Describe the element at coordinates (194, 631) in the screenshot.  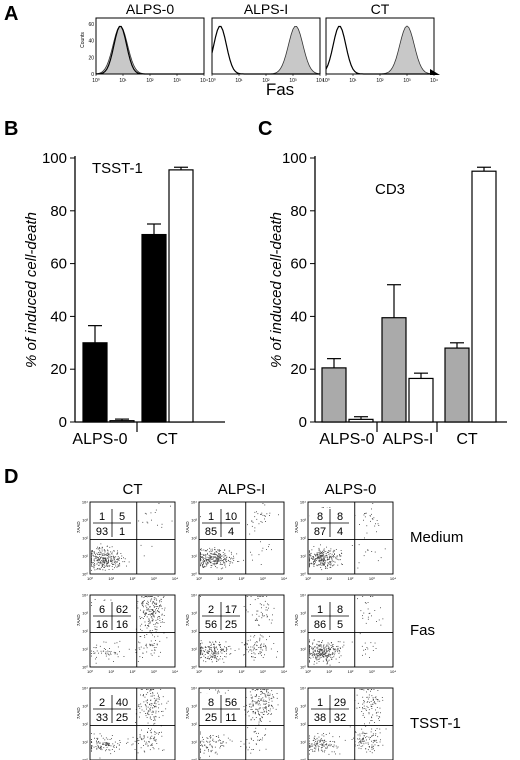
I see `y-tick-label: 10²` at that location.